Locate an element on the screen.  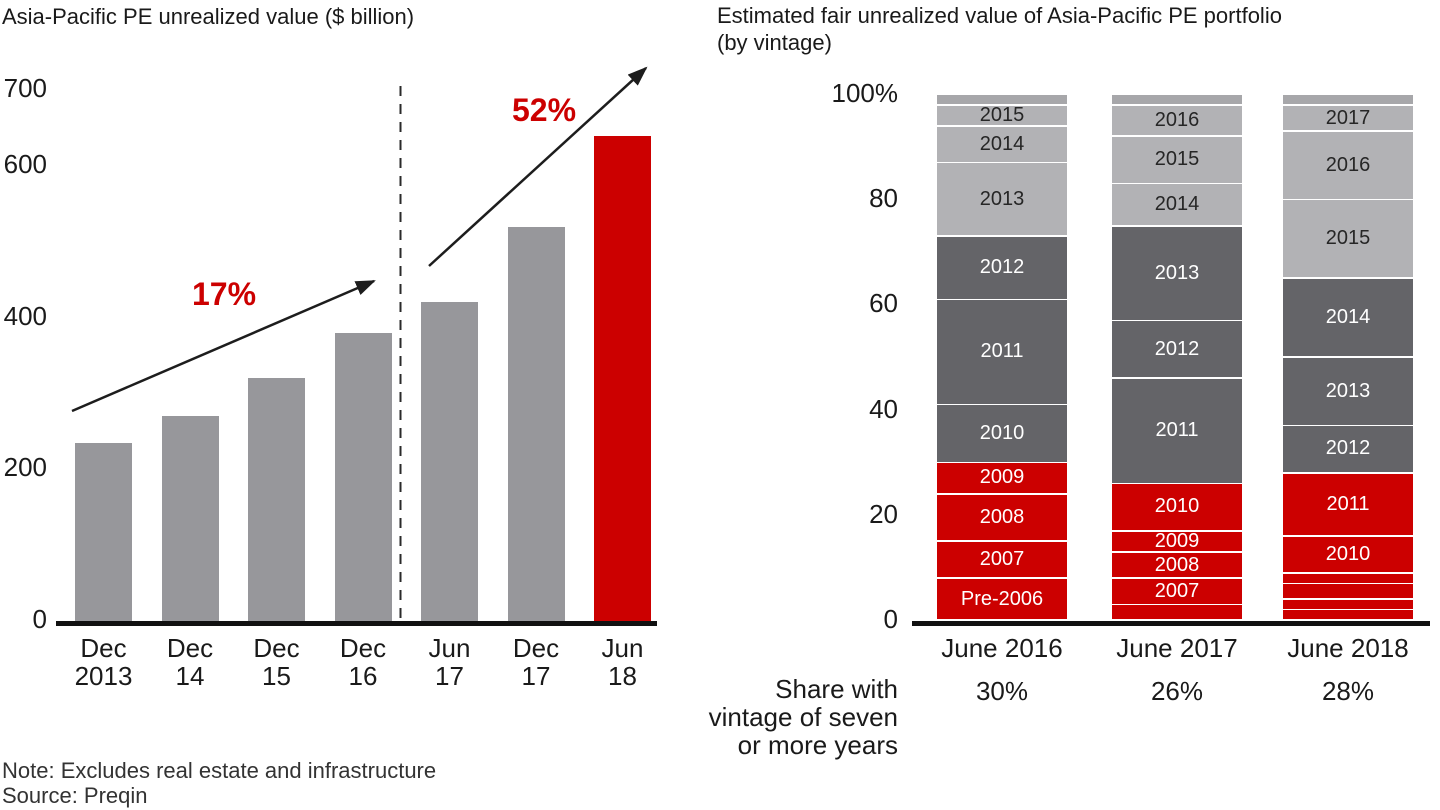
share-row-label-line3: or more years is located at coordinates (817, 745).